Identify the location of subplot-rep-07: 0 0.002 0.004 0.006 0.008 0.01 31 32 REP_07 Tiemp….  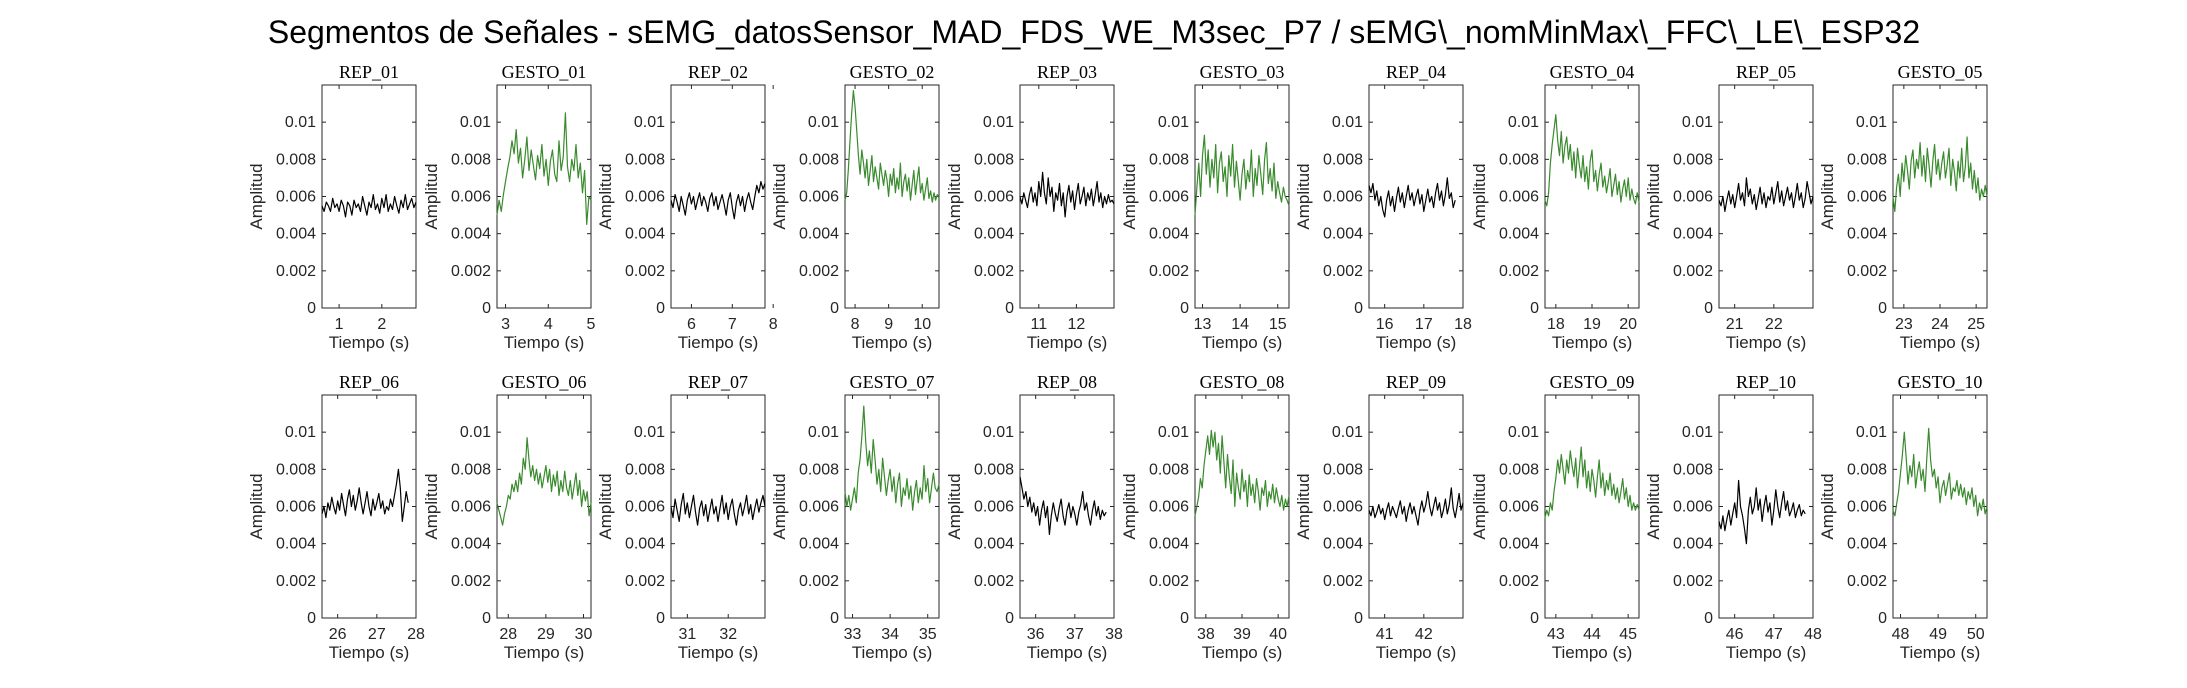
(681, 517).